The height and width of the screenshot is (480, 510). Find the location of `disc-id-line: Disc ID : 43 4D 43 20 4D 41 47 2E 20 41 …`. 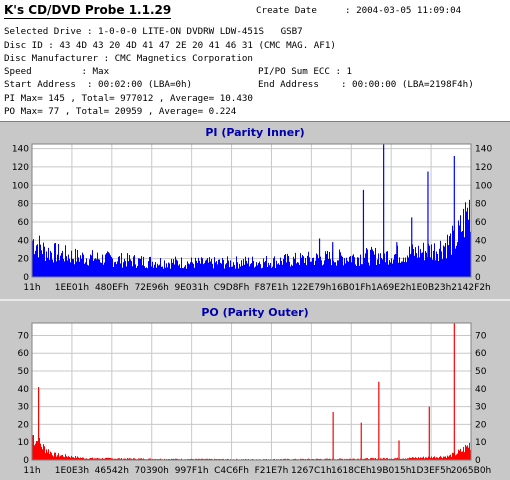

disc-id-line: Disc ID : 43 4D 43 20 4D 41 47 2E 20 41 … is located at coordinates (170, 45).